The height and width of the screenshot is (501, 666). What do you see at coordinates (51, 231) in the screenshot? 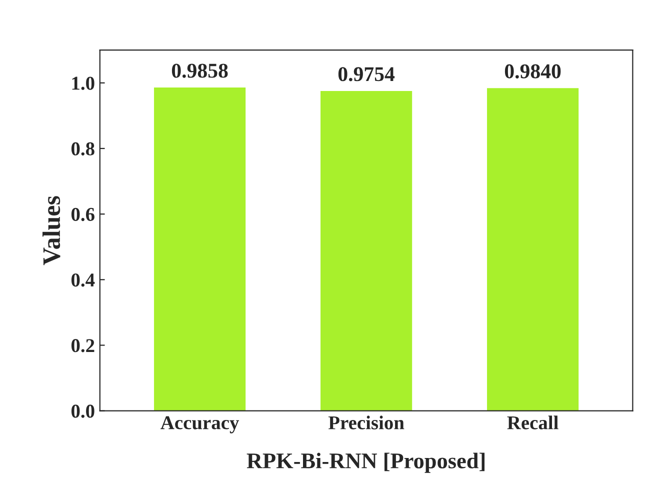
I see `y-axis-title: Values` at bounding box center [51, 231].